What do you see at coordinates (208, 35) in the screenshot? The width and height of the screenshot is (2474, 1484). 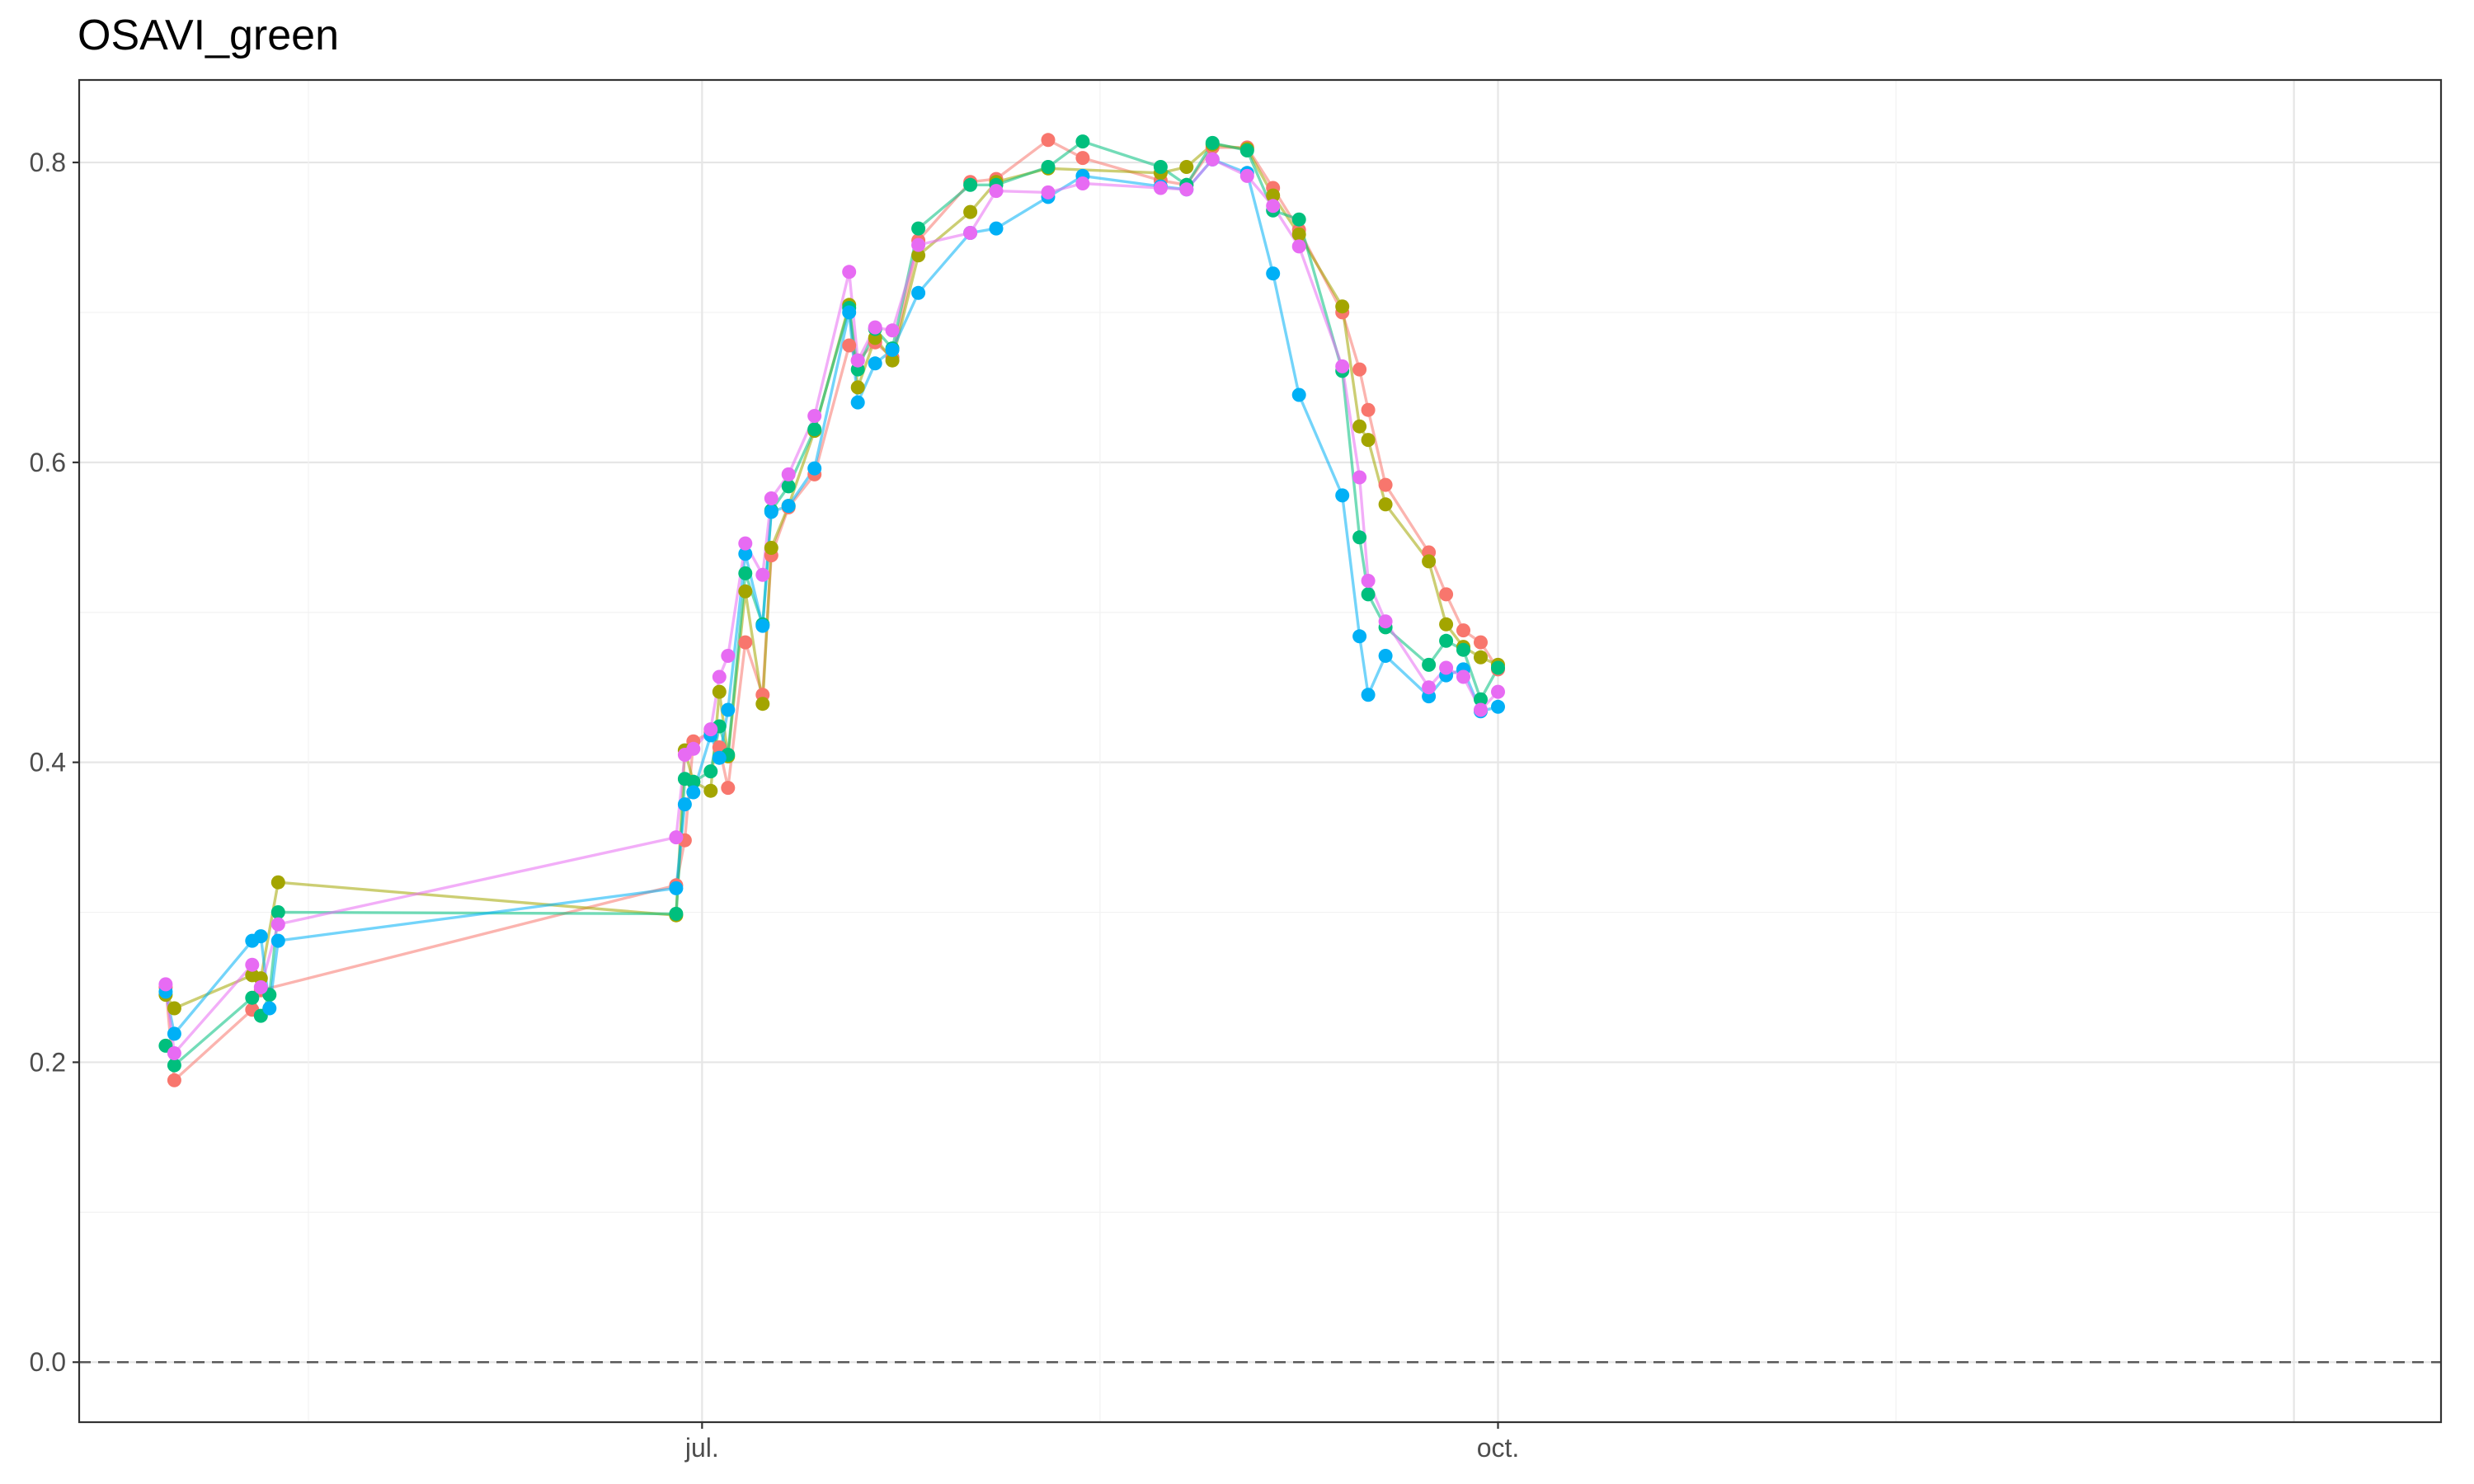 I see `chart-title: OSAVI_green` at bounding box center [208, 35].